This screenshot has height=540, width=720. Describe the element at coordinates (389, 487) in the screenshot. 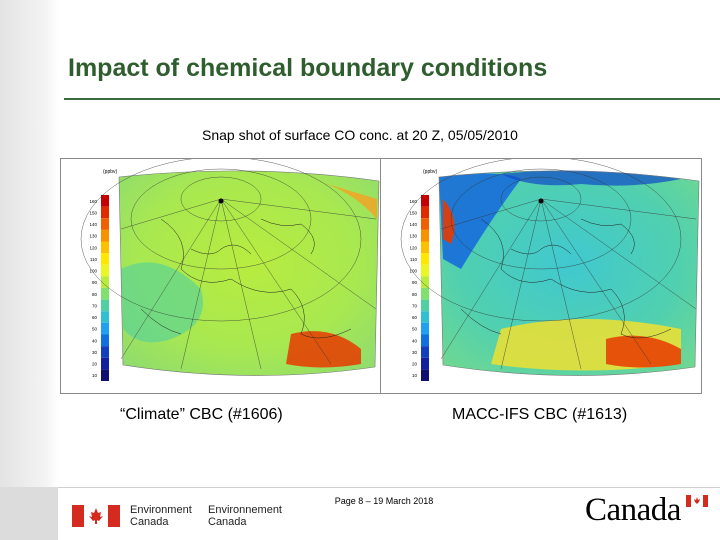

I see `footer-divider` at that location.